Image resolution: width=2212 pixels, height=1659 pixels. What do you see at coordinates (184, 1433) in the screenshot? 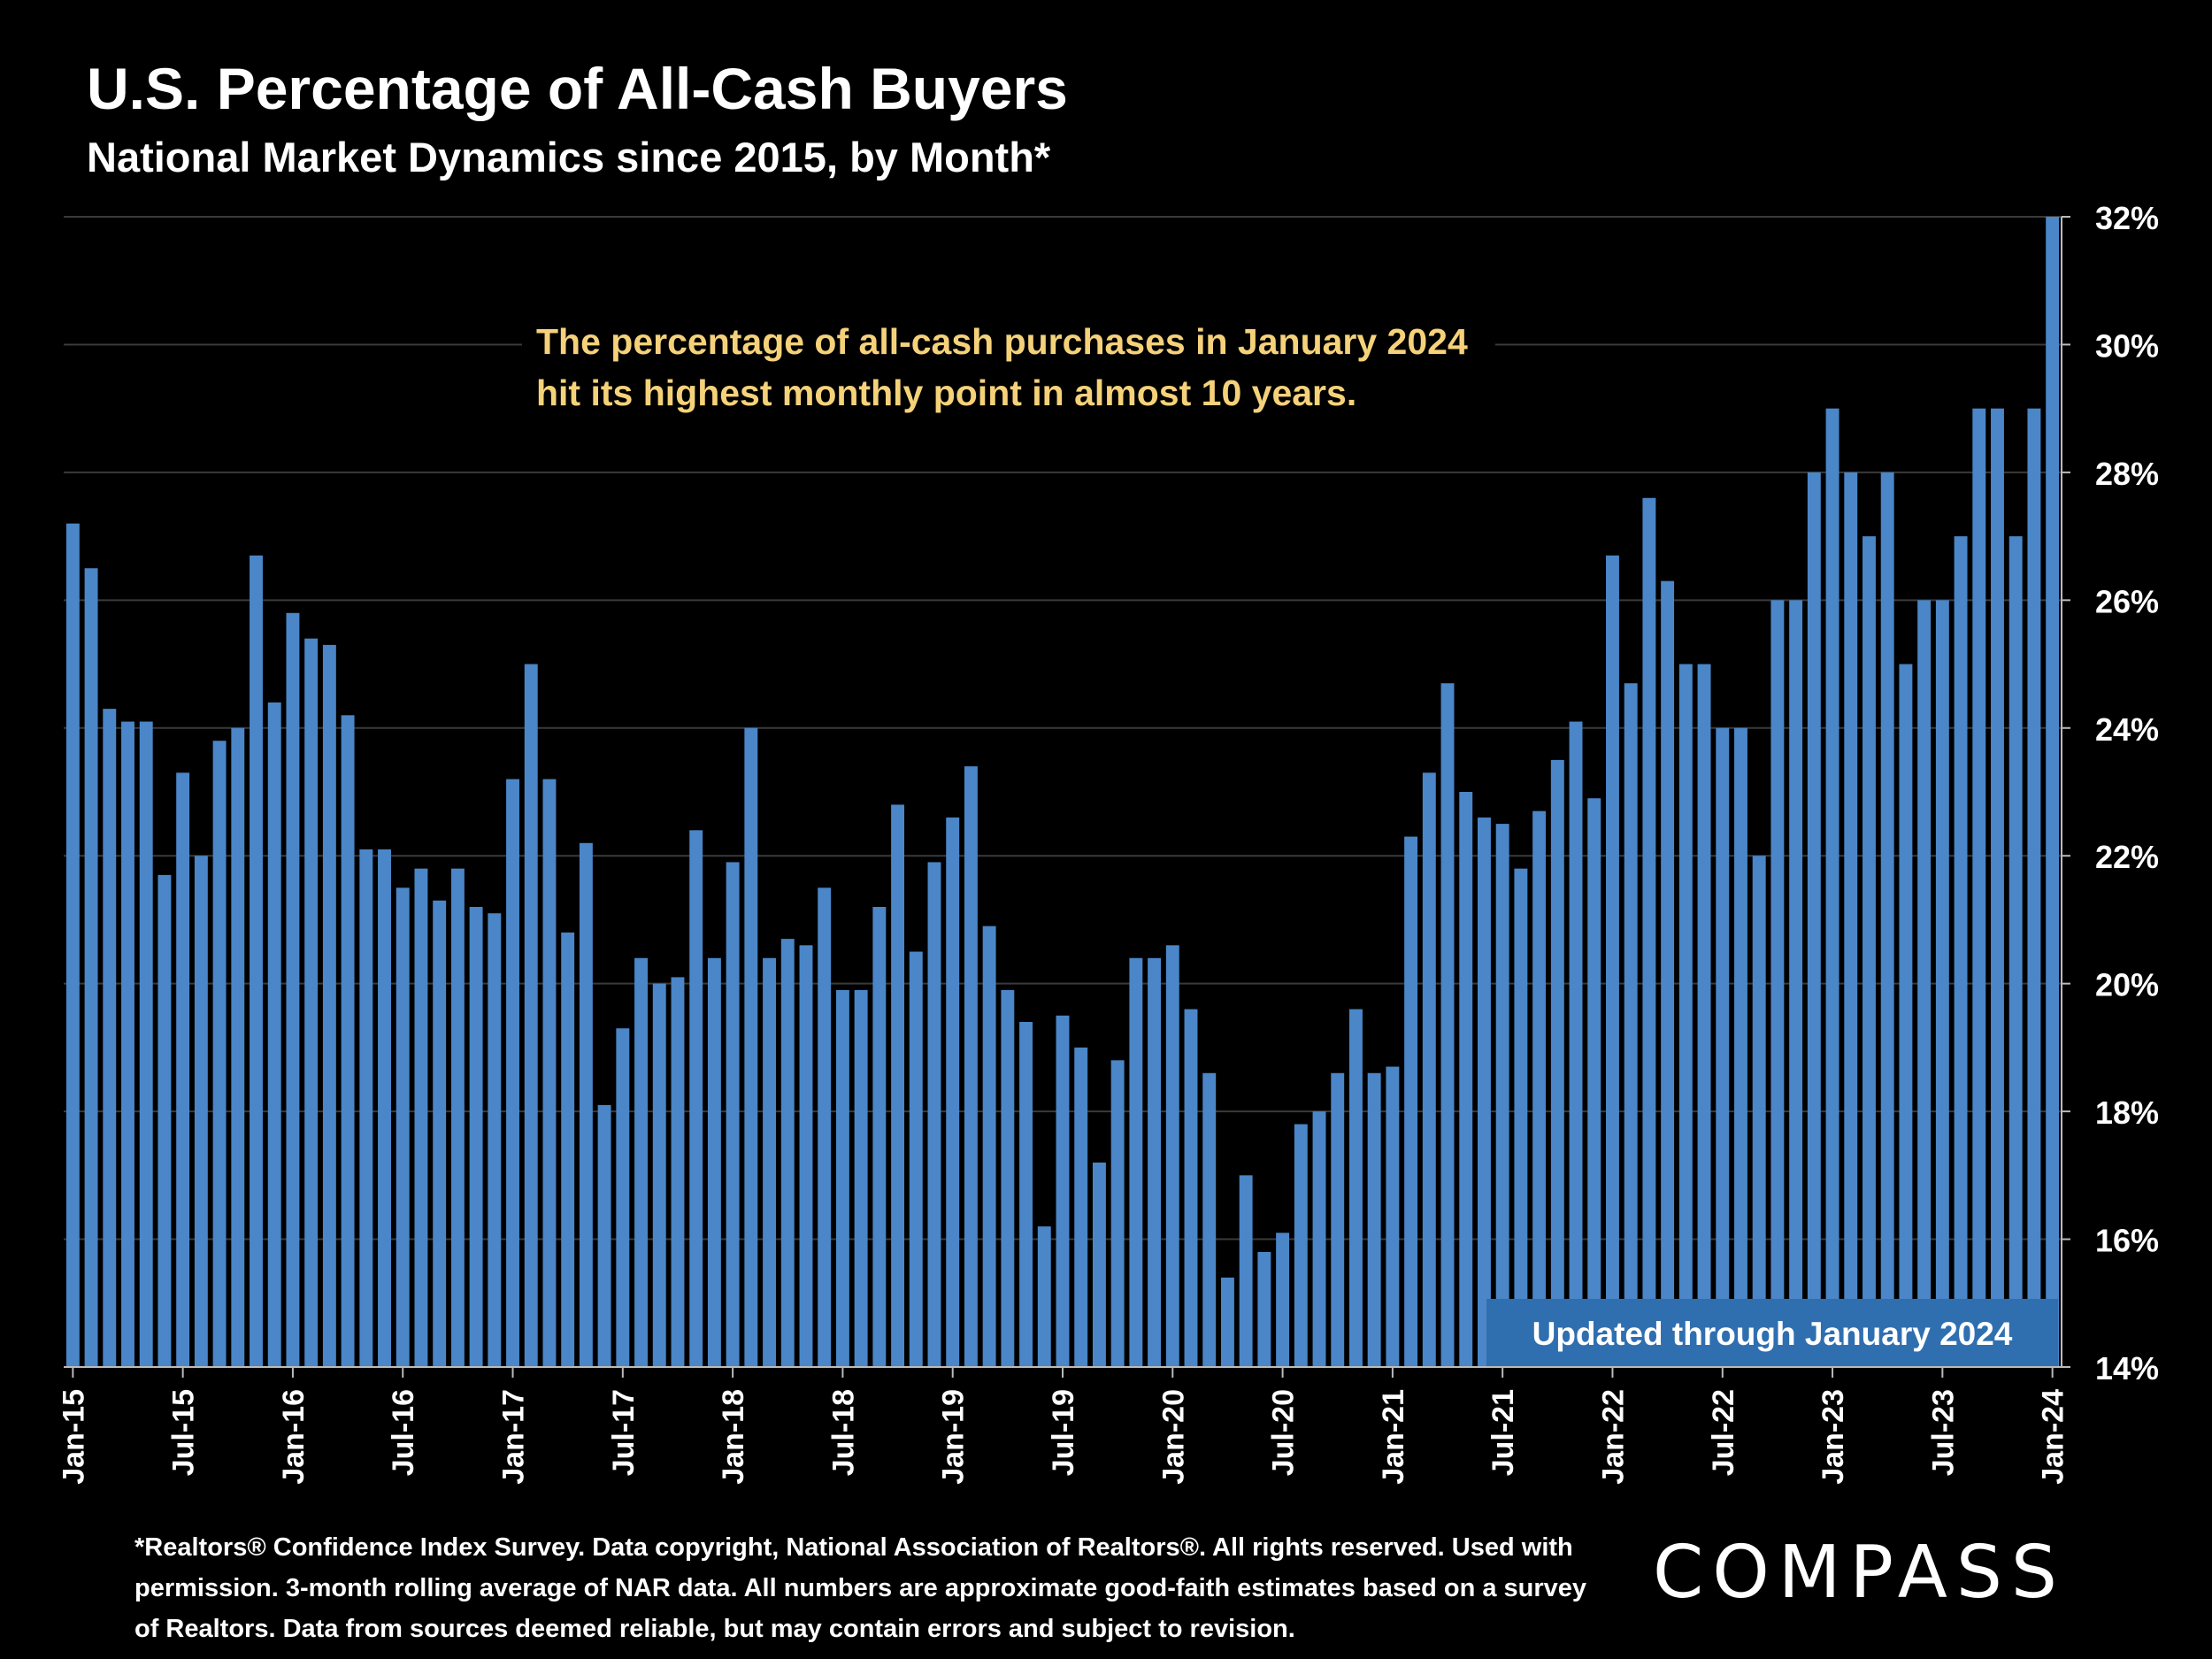
I see `x-tick-label: Jul-15` at bounding box center [184, 1433].